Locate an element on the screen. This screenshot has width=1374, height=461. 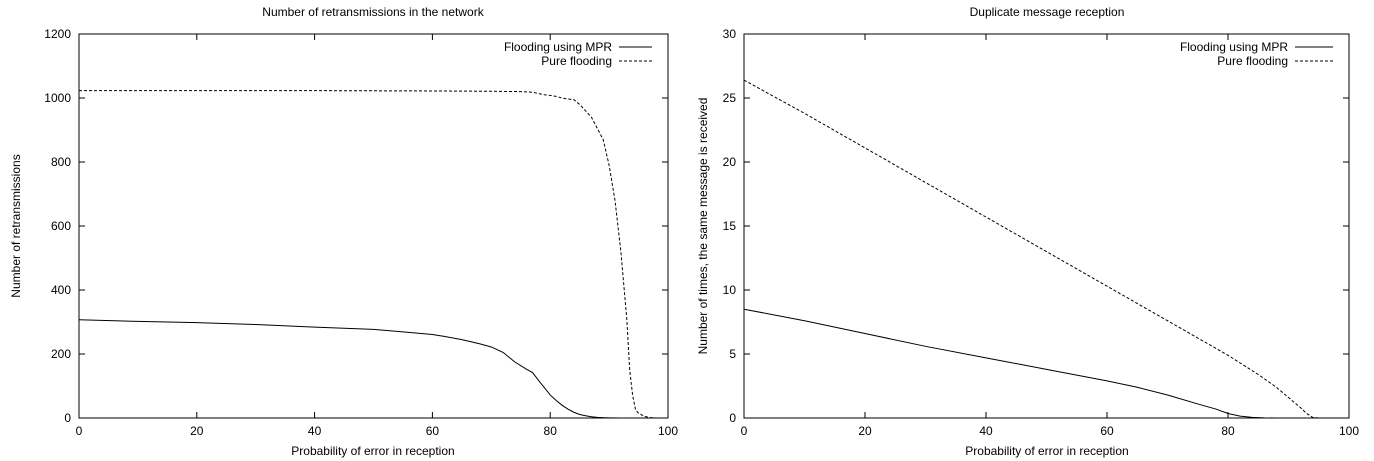
y-tick-label: 25 is located at coordinates (730, 98).